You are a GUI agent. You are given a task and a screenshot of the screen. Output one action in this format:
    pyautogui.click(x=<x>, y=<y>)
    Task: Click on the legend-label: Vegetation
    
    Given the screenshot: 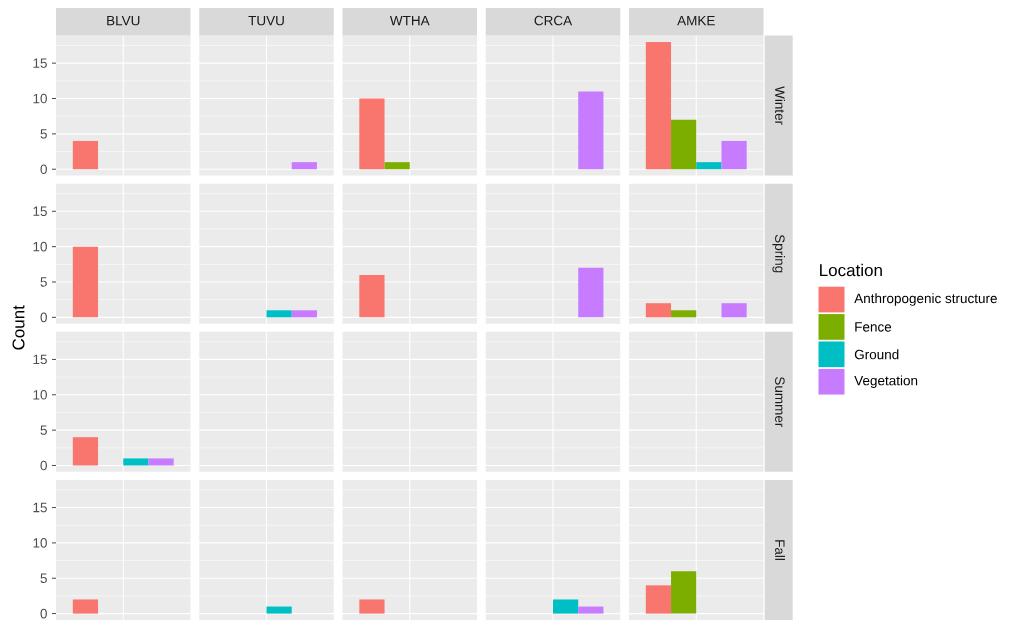 What is the action you would take?
    pyautogui.click(x=886, y=382)
    